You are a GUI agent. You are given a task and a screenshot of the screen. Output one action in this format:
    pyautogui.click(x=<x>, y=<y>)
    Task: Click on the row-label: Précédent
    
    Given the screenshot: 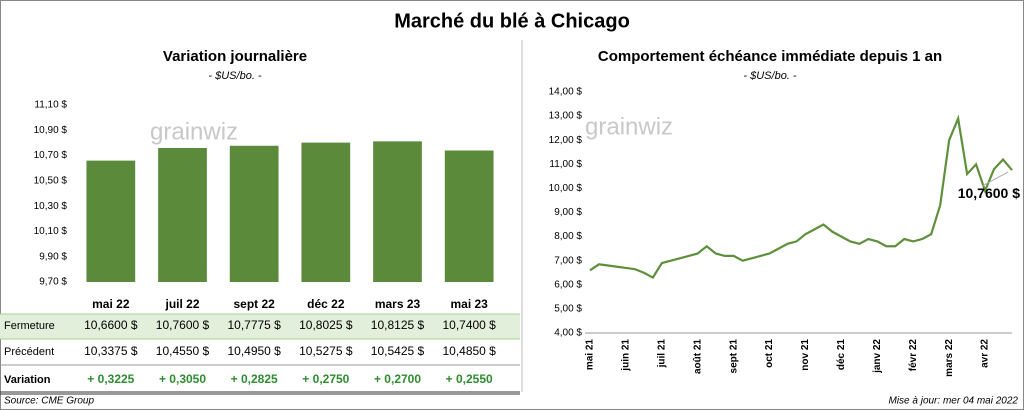 What is the action you would take?
    pyautogui.click(x=29, y=352)
    